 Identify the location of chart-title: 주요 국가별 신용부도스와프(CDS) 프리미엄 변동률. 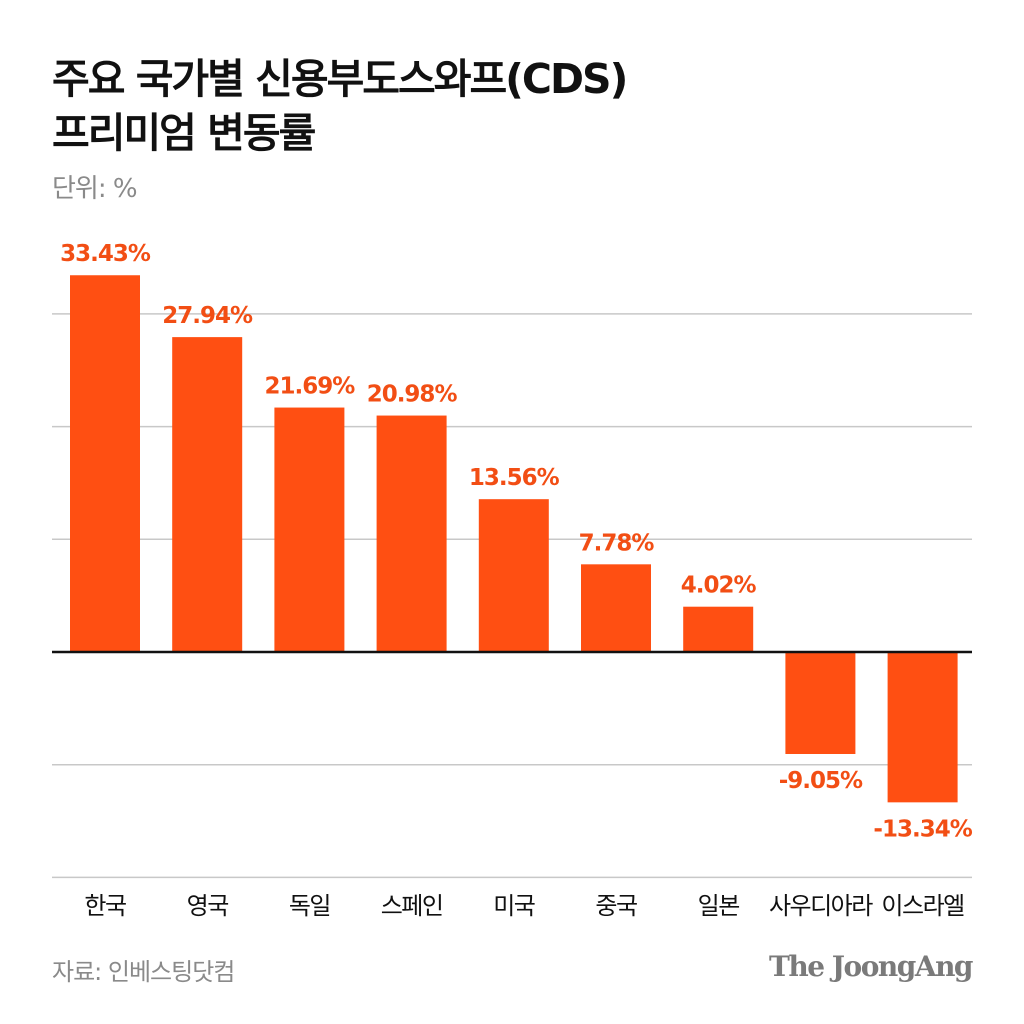
(340, 106).